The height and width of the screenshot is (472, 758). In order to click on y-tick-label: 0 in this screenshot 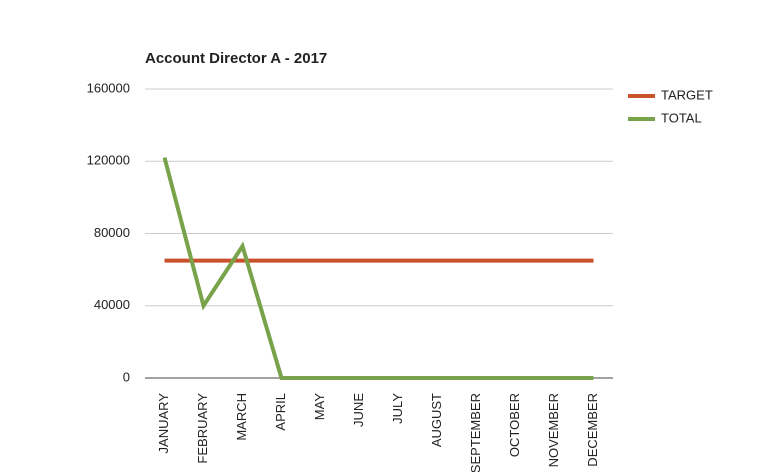, I will do `click(126, 376)`.